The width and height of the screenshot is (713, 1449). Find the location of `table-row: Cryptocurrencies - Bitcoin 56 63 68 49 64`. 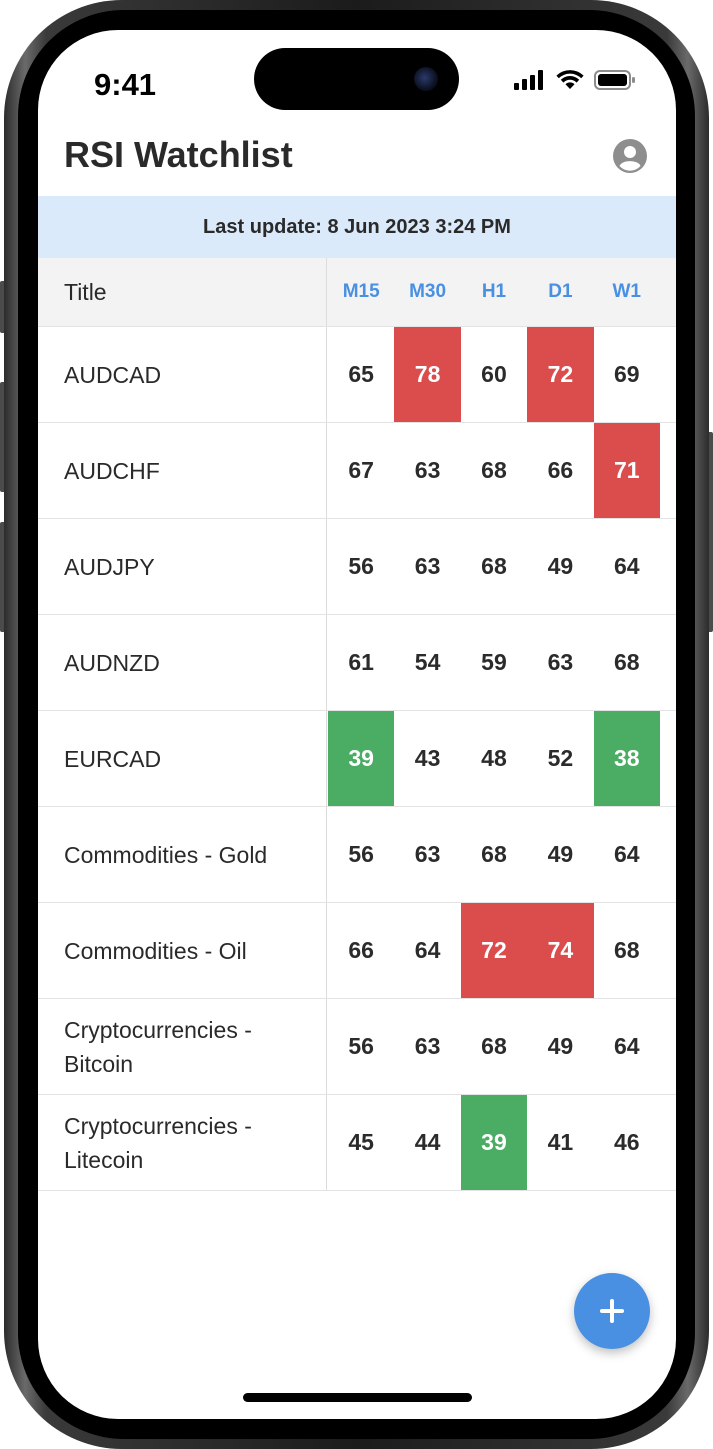

table-row: Cryptocurrencies - Bitcoin 56 63 68 49 64 is located at coordinates (357, 1047).